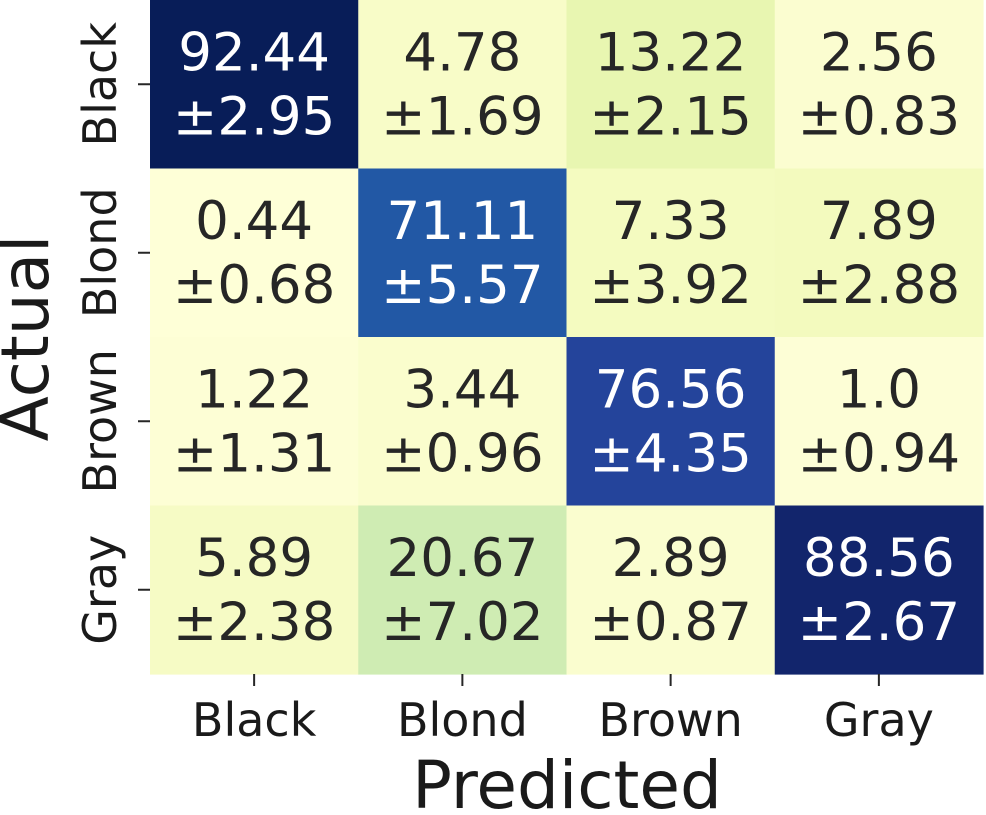  Describe the element at coordinates (100, 84) in the screenshot. I see `y-tick-label: Black` at that location.